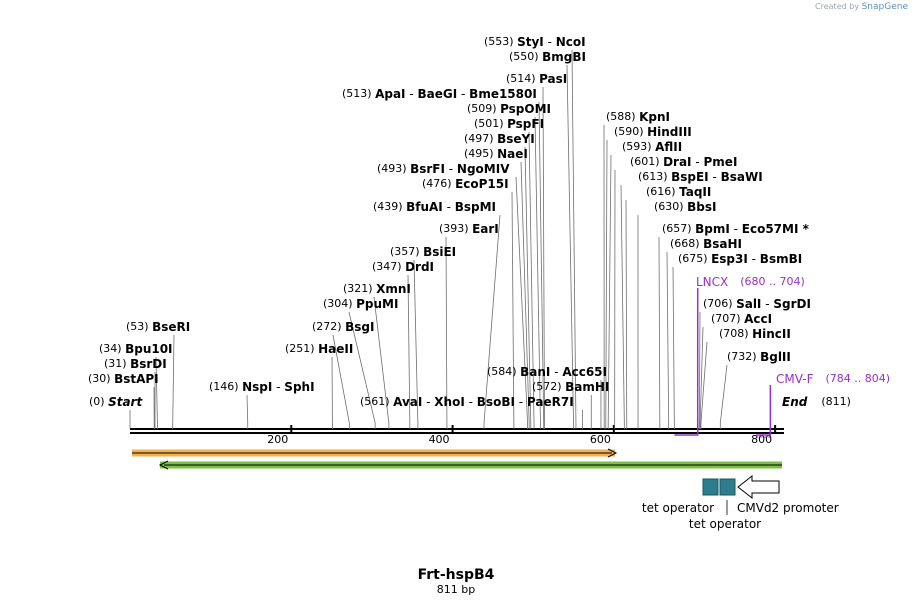 Image resolution: width=914 pixels, height=605 pixels. What do you see at coordinates (423, 252) in the screenshot?
I see `site-label-bsiei: (357) BsiEI` at bounding box center [423, 252].